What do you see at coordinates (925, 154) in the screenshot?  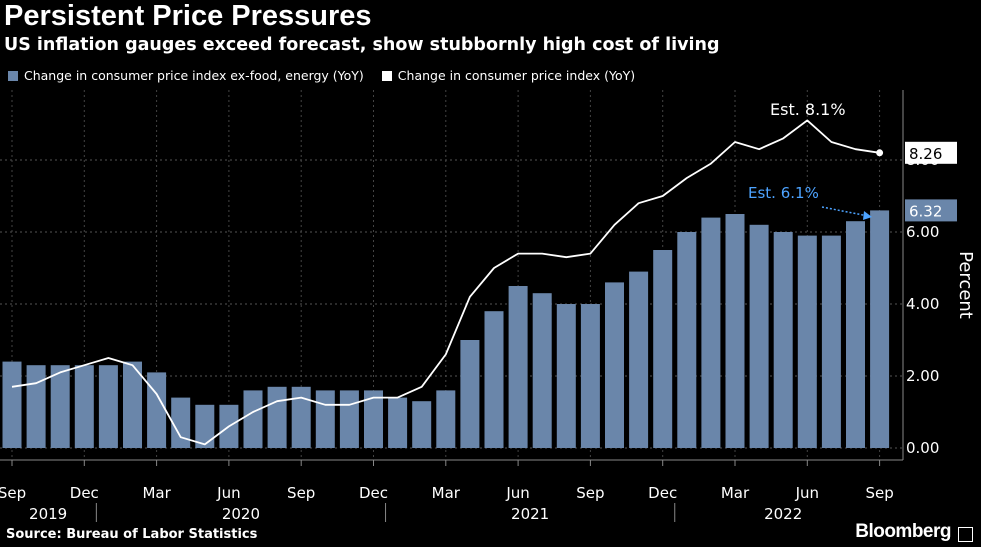 I see `end-value-label: 8.26` at bounding box center [925, 154].